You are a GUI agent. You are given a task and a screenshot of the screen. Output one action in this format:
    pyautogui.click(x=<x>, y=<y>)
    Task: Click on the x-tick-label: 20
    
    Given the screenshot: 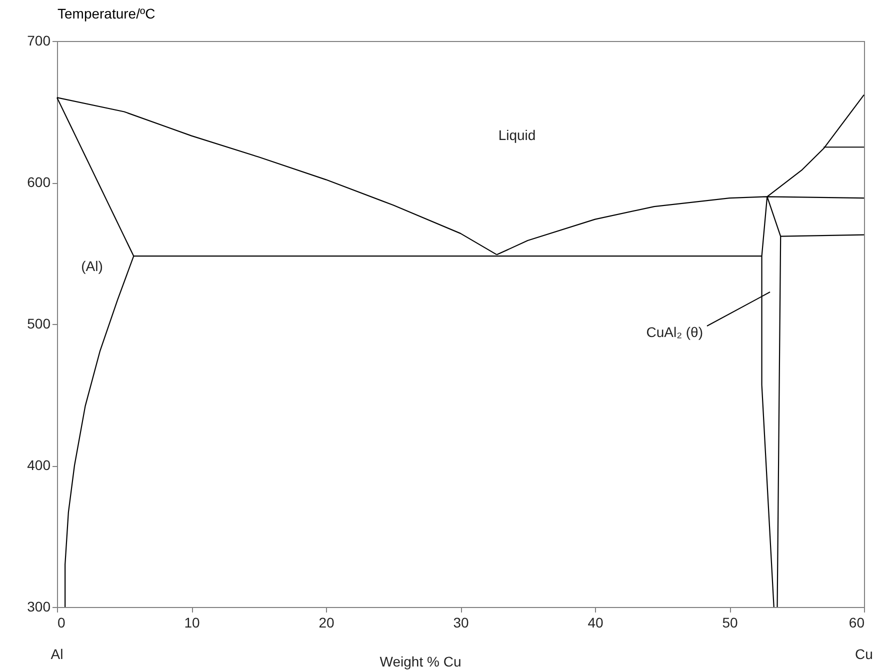 What is the action you would take?
    pyautogui.click(x=326, y=622)
    